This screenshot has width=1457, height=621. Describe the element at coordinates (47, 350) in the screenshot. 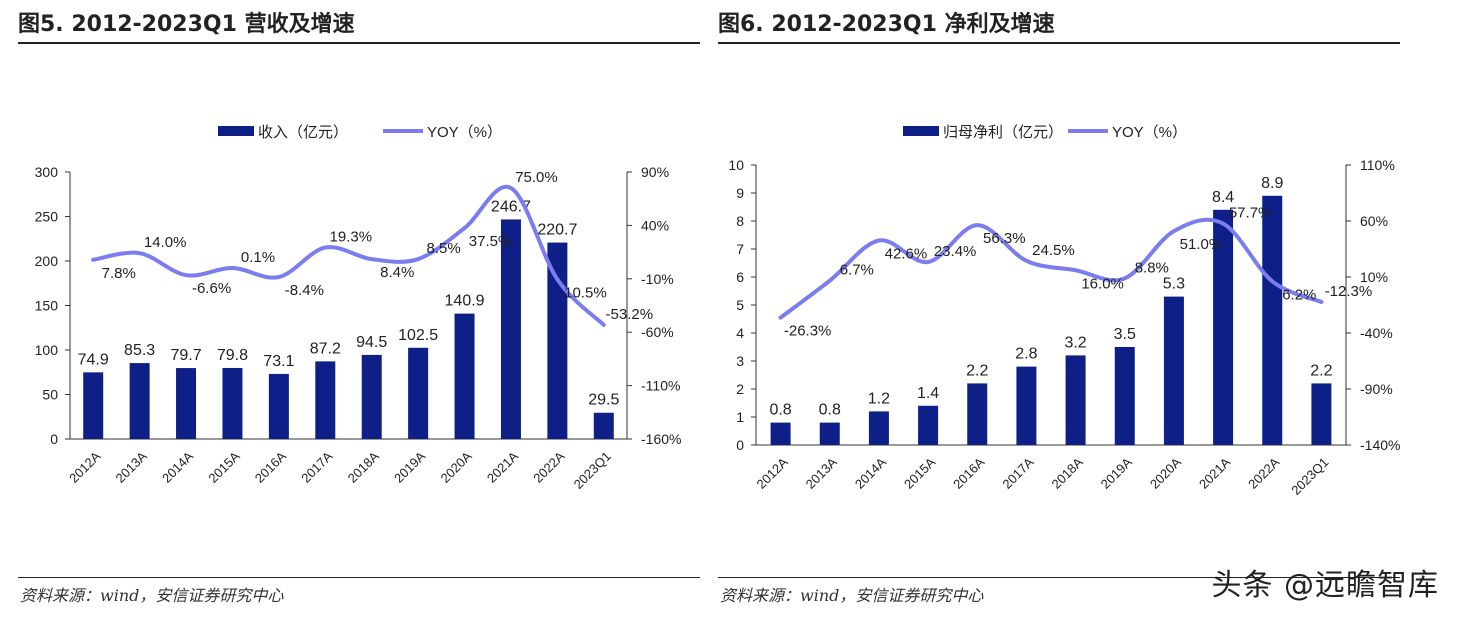

I see `left-tick-label: 100` at that location.